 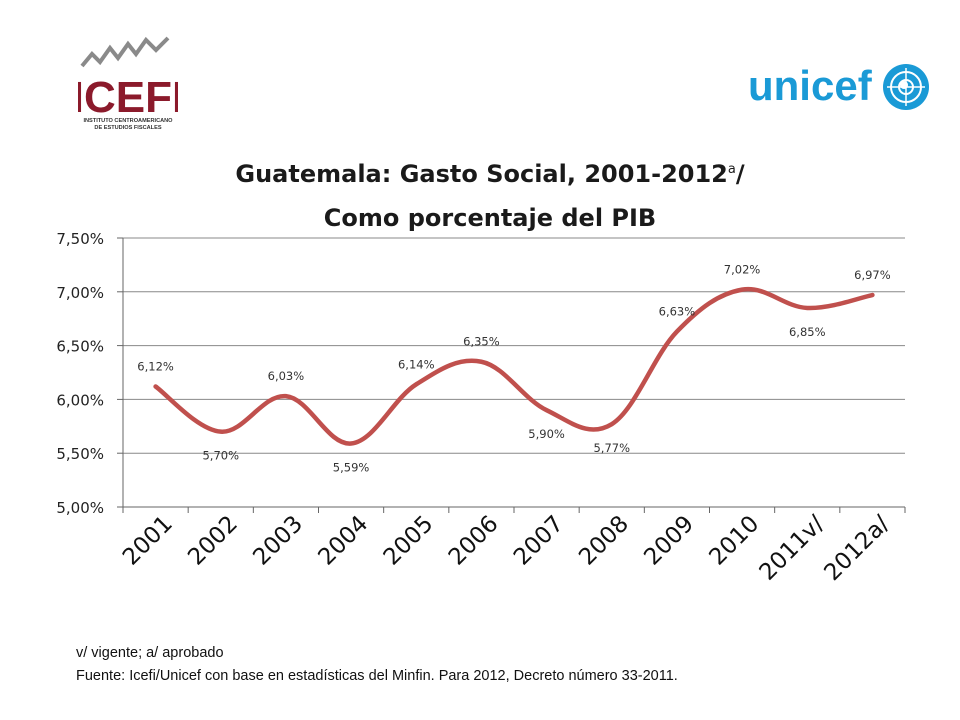 What do you see at coordinates (611, 448) in the screenshot?
I see `data-label: 5,77%` at bounding box center [611, 448].